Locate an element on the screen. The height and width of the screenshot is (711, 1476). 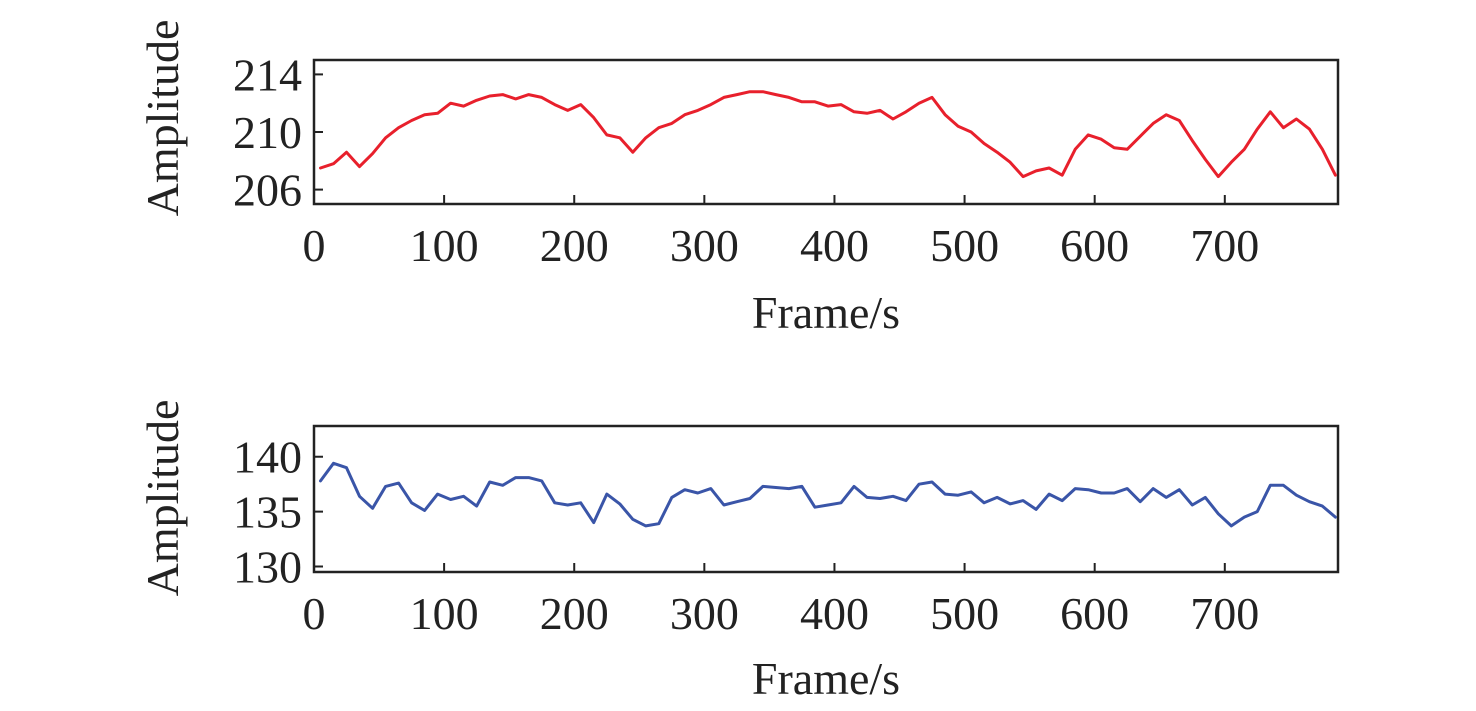
bottom-chart-y-tick-label: 130 is located at coordinates (267, 567).